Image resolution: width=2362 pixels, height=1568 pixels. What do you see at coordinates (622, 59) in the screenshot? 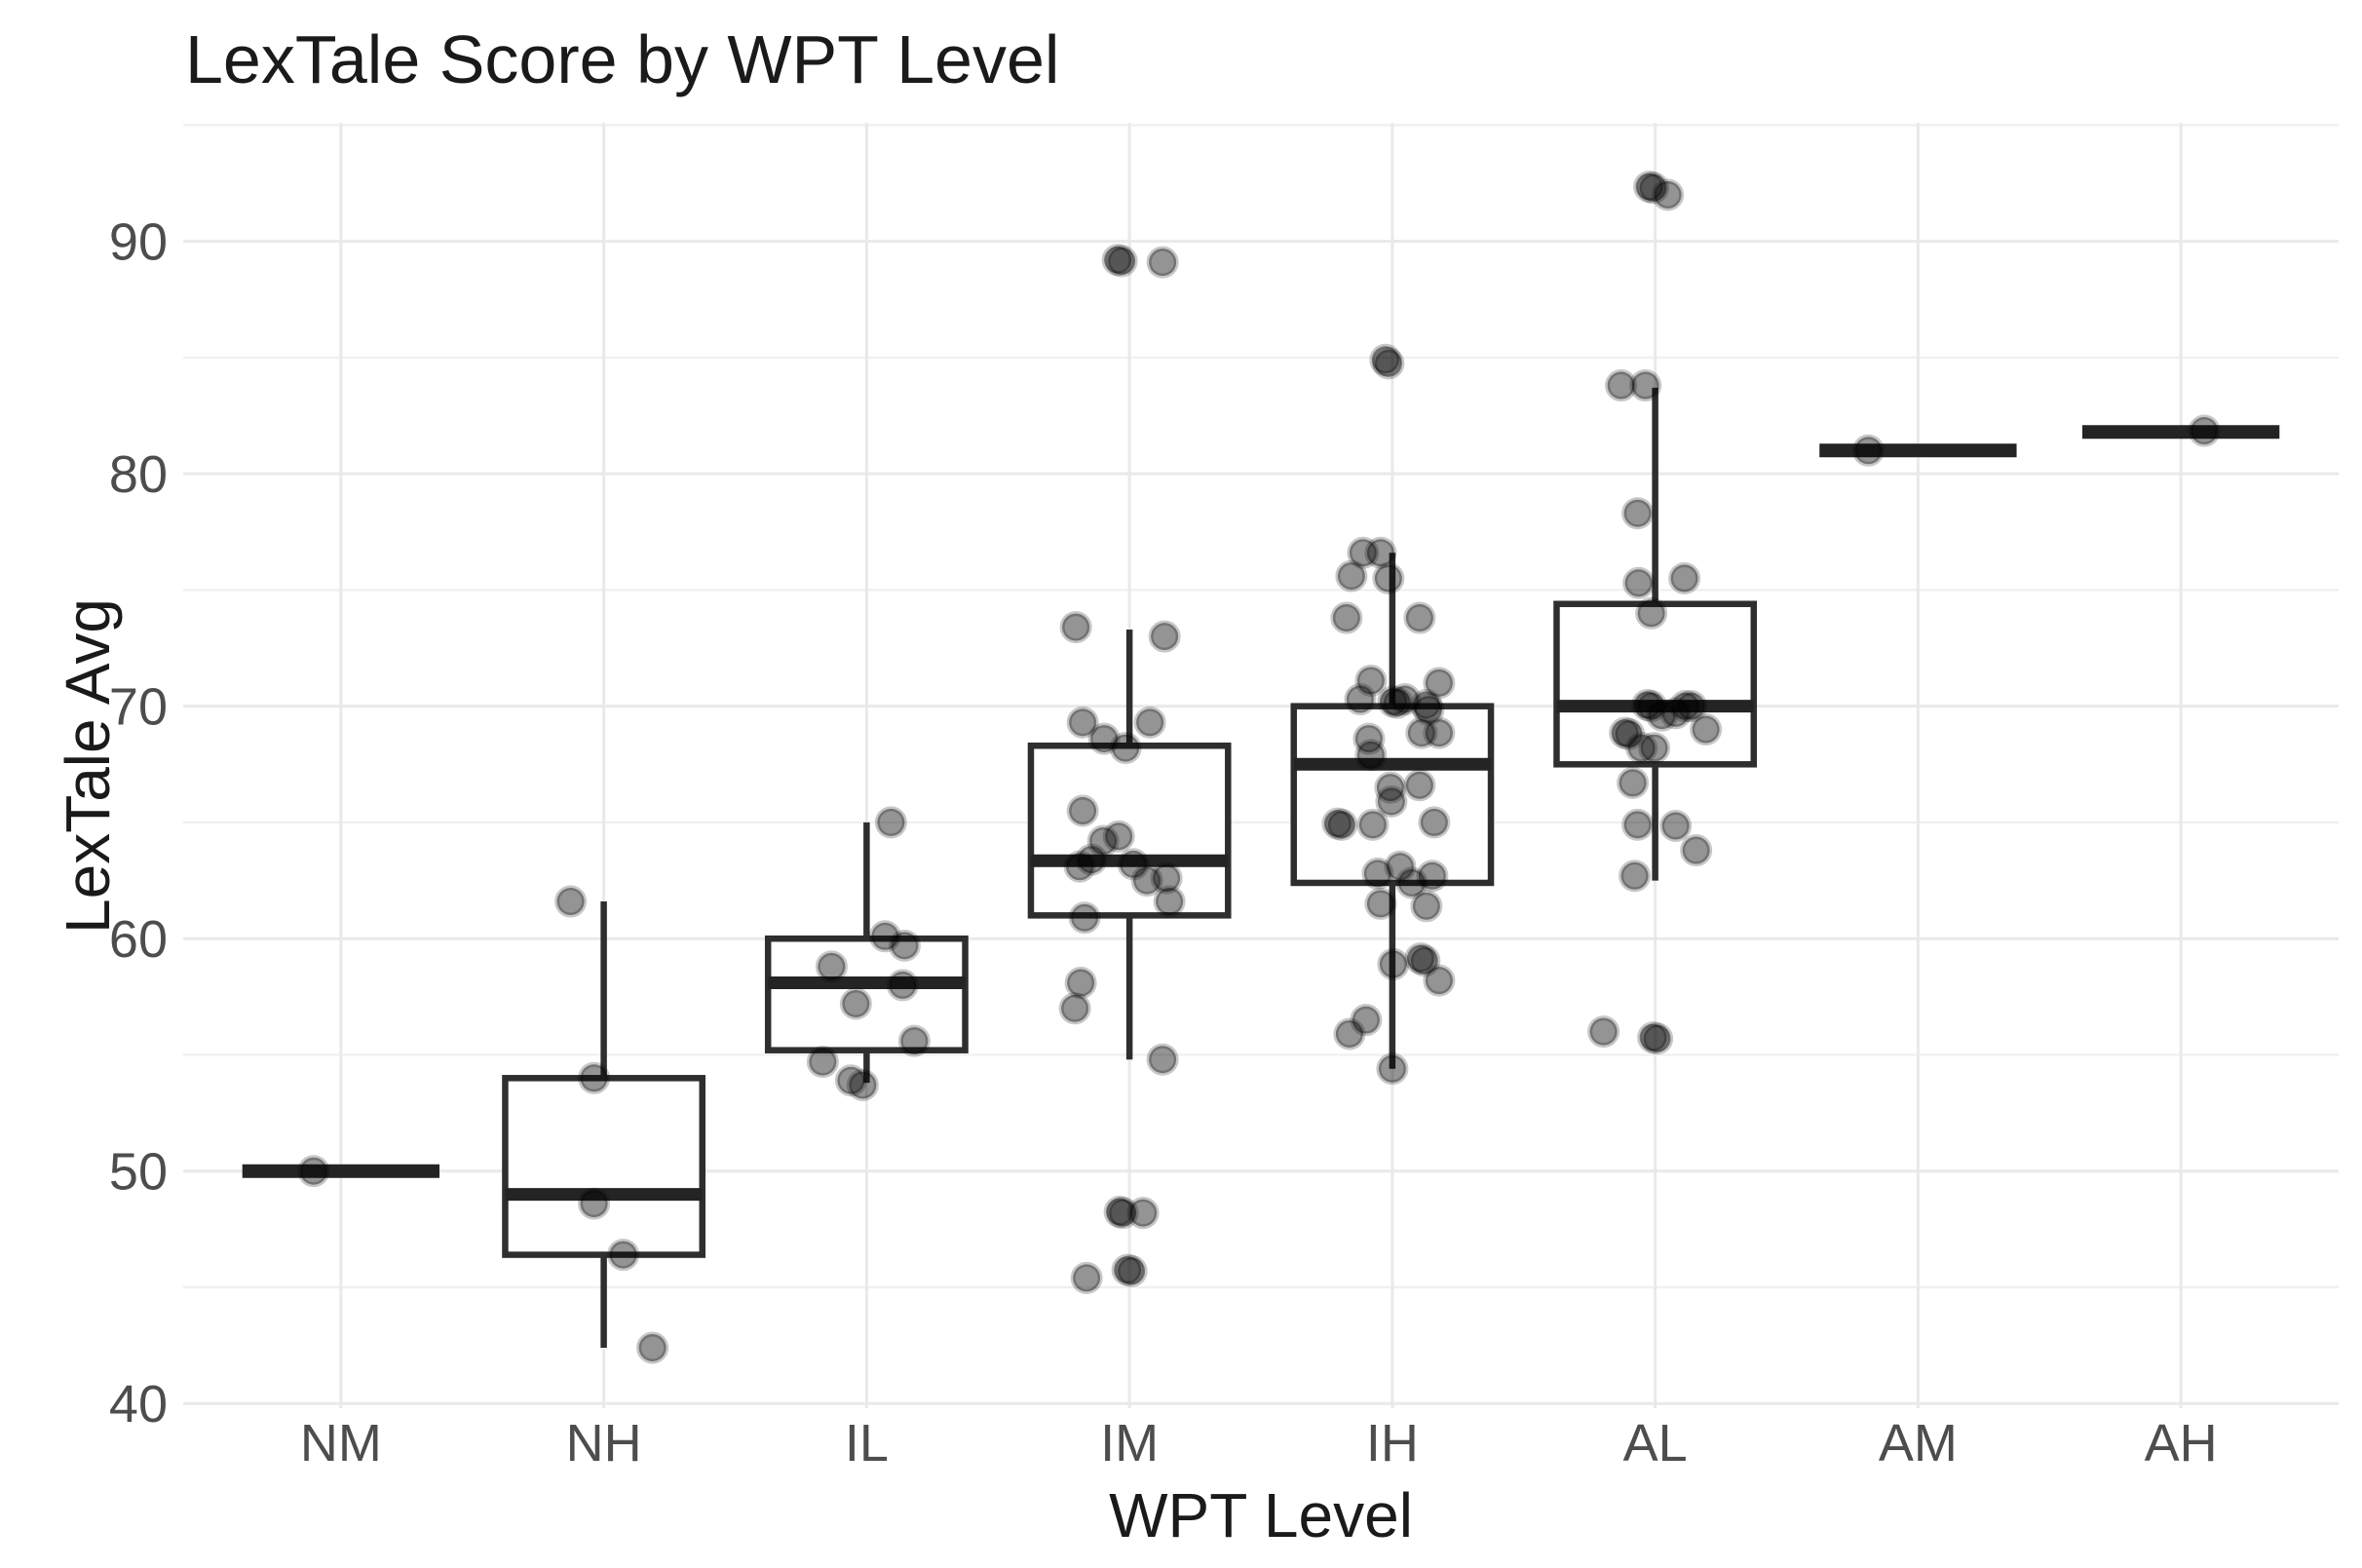
I see `plot-title: LexTale Score by WPT Level` at bounding box center [622, 59].